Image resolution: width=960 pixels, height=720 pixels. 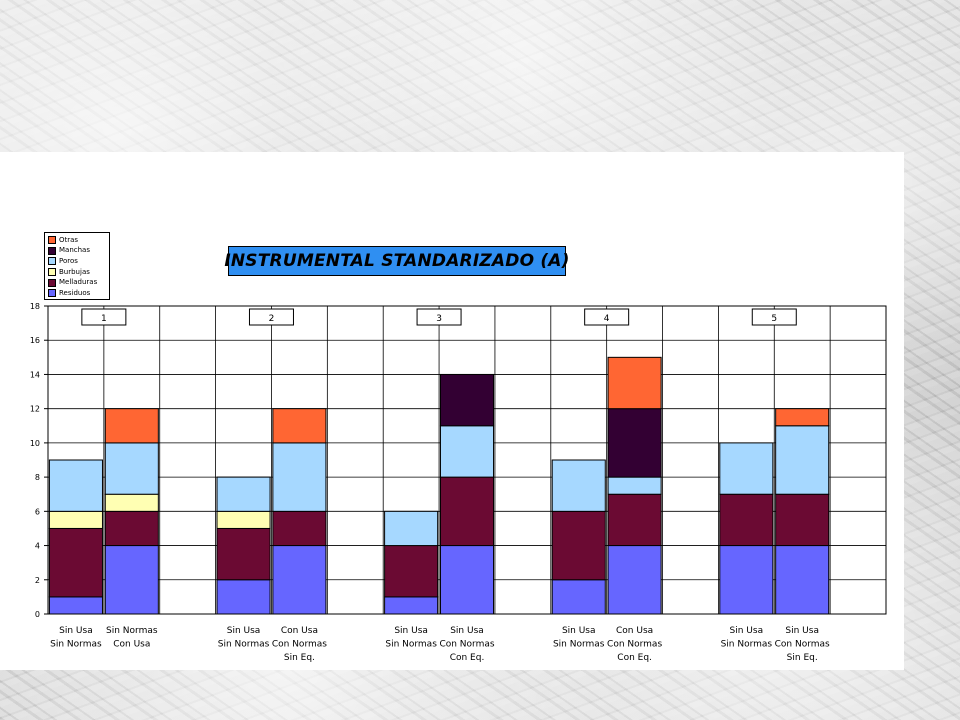 I want to click on legend-item: Residuos, so click(x=77, y=293).